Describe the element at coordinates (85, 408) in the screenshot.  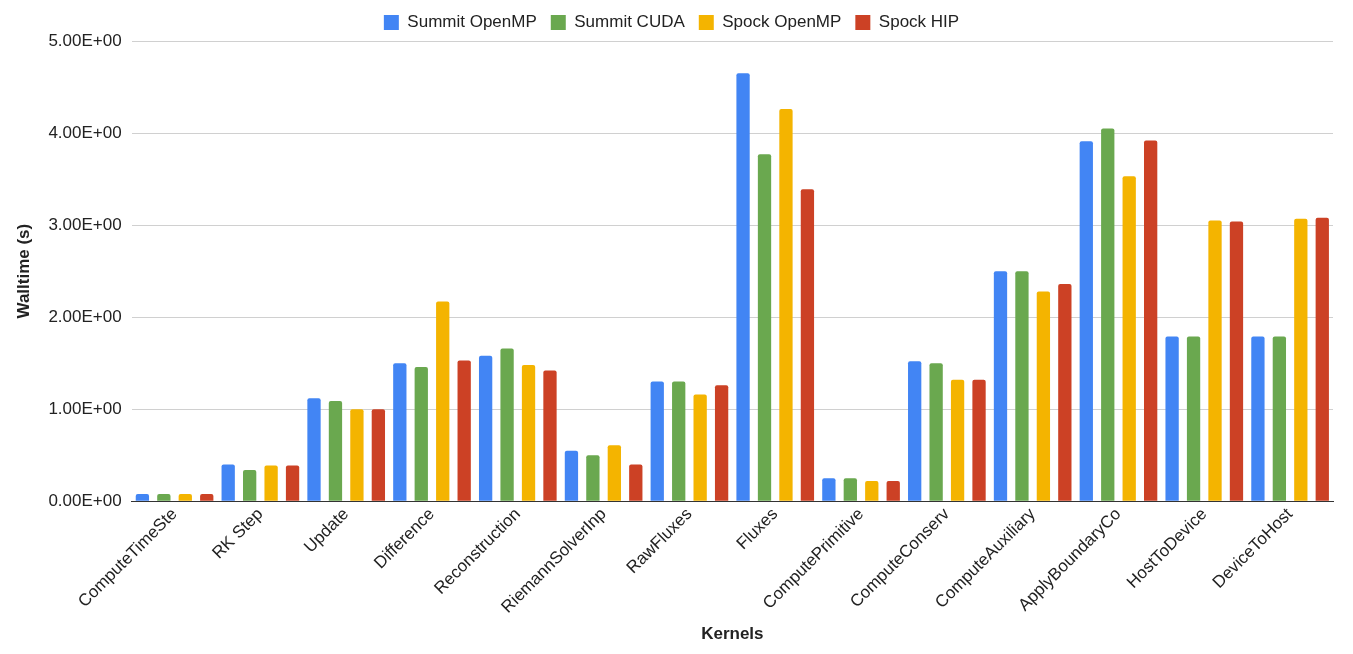
I see `y-tick-label: 1.00E+00` at that location.